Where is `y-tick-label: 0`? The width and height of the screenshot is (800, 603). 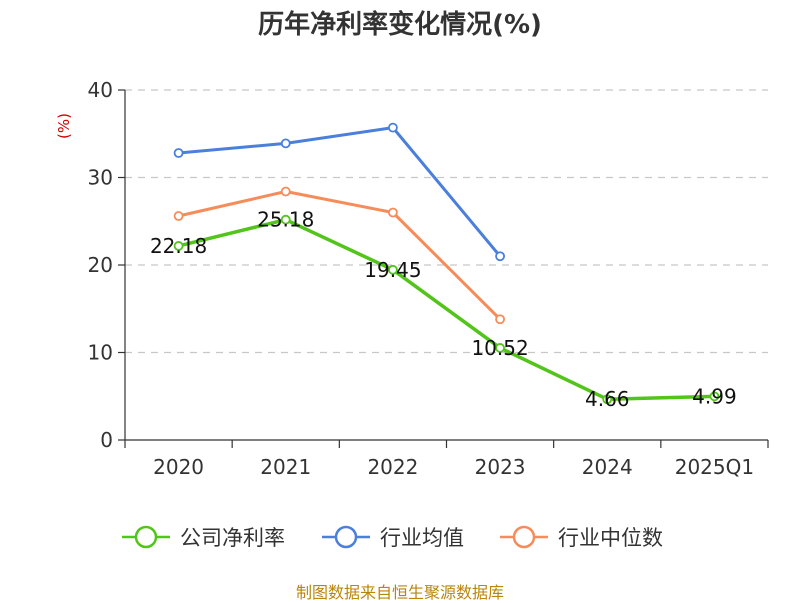 y-tick-label: 0 is located at coordinates (106, 440).